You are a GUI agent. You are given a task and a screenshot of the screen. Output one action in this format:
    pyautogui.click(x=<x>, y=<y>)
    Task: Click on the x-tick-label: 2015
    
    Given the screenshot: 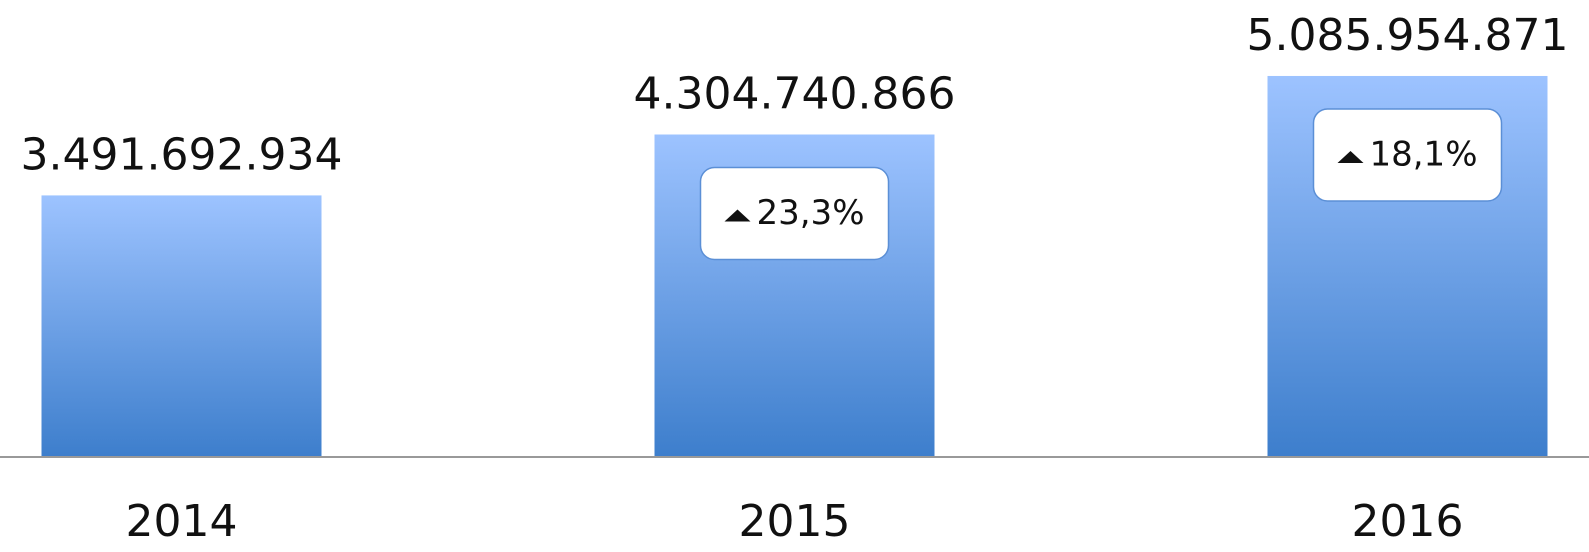 What is the action you would take?
    pyautogui.click(x=795, y=521)
    